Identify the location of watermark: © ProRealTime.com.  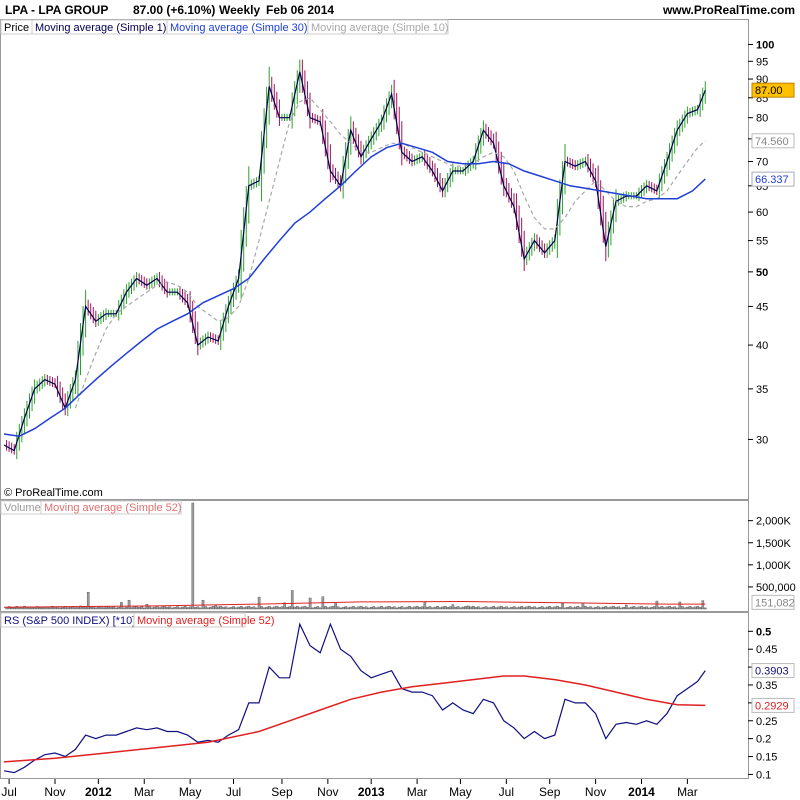
(53, 493).